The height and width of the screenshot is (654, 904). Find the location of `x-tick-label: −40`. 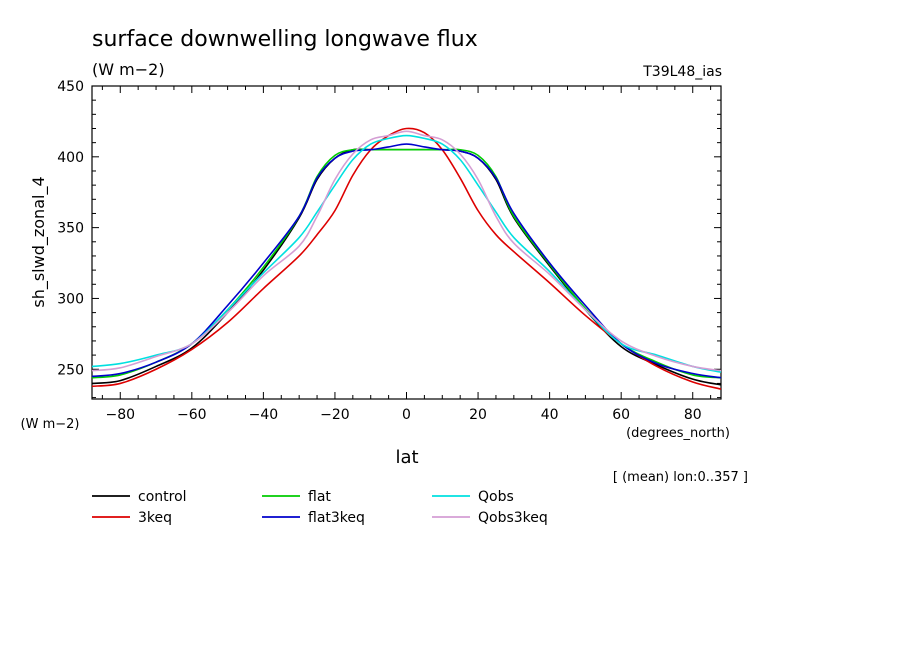

x-tick-label: −40 is located at coordinates (264, 415).